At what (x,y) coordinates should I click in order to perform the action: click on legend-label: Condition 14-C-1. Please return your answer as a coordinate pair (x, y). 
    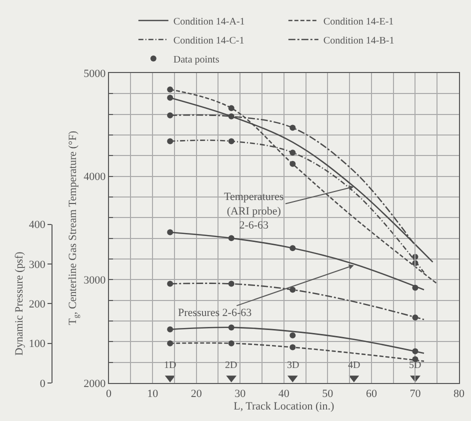
    Looking at the image, I should click on (208, 40).